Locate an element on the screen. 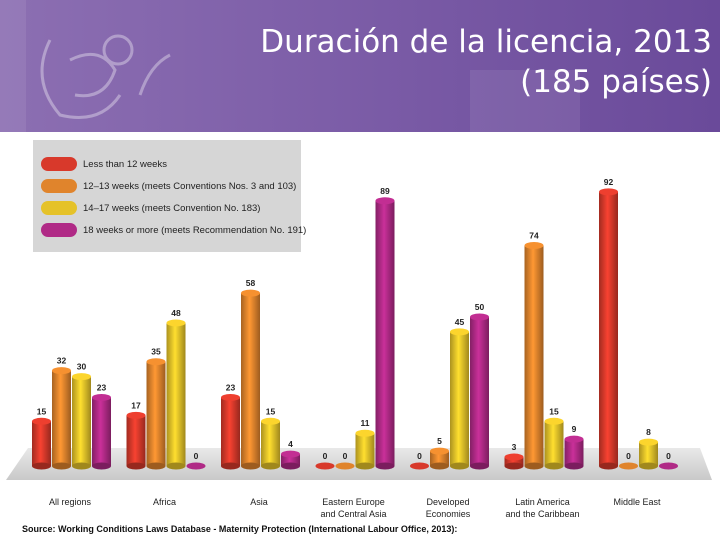  category-label: Latin America is located at coordinates (542, 502).